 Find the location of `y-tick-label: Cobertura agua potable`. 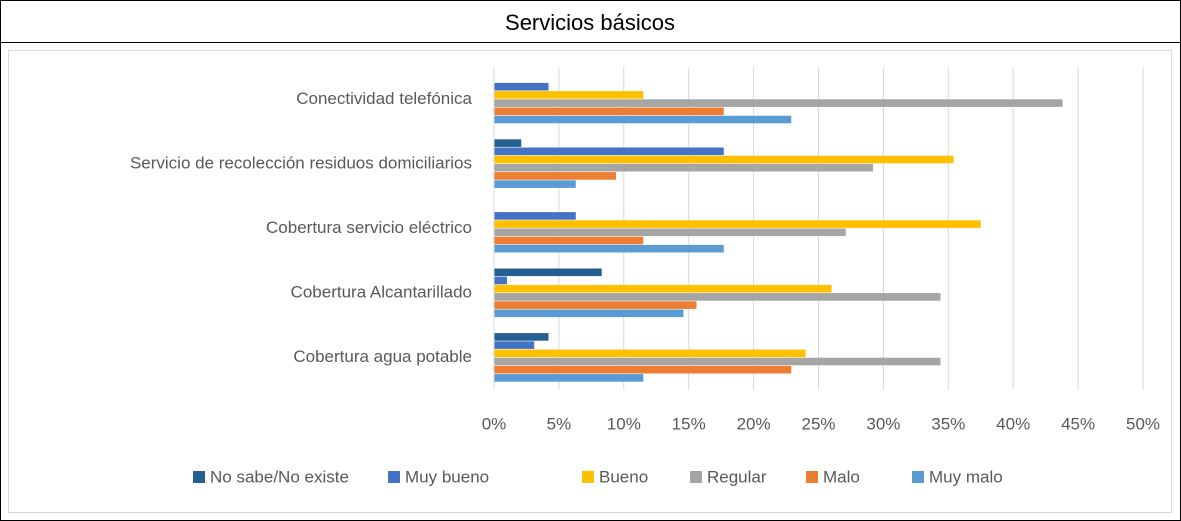

y-tick-label: Cobertura agua potable is located at coordinates (382, 356).